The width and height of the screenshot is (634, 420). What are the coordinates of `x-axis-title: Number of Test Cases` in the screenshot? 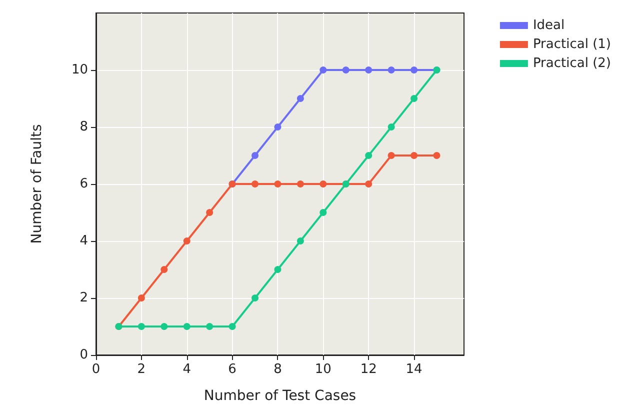 It's located at (280, 396).